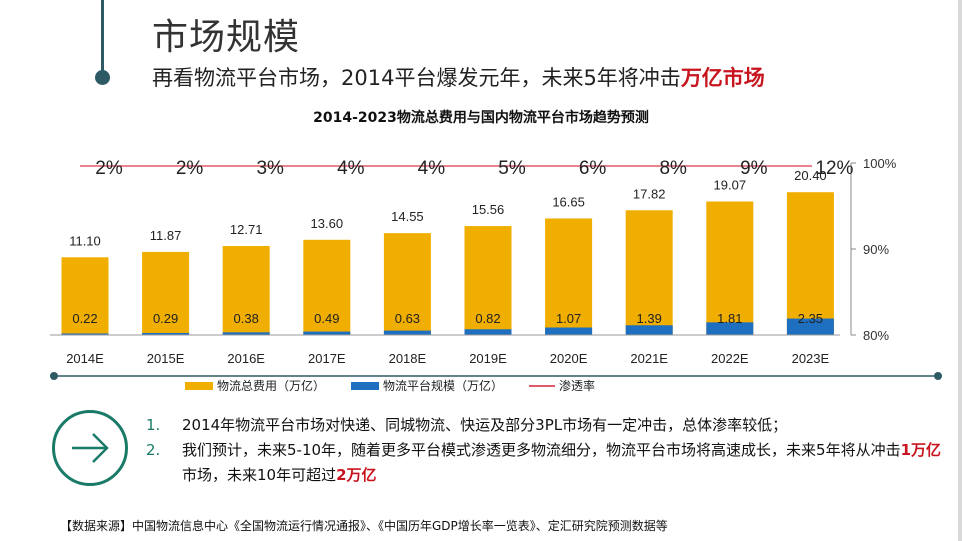 This screenshot has height=541, width=962. I want to click on divider-dot-right, so click(938, 376).